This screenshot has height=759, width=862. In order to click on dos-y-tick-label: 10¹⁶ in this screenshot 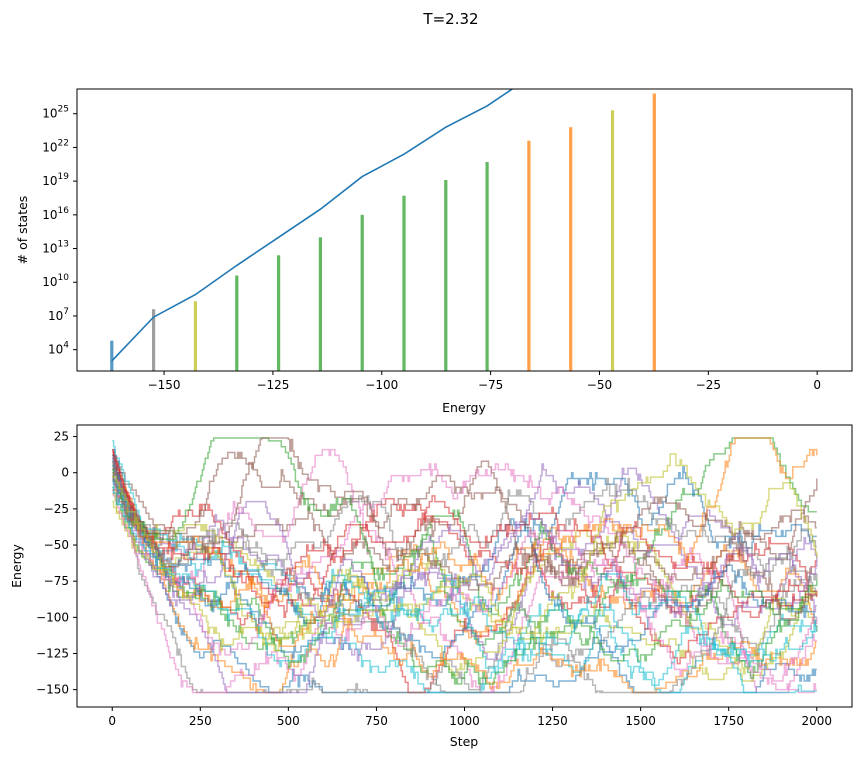, I will do `click(55, 214)`.